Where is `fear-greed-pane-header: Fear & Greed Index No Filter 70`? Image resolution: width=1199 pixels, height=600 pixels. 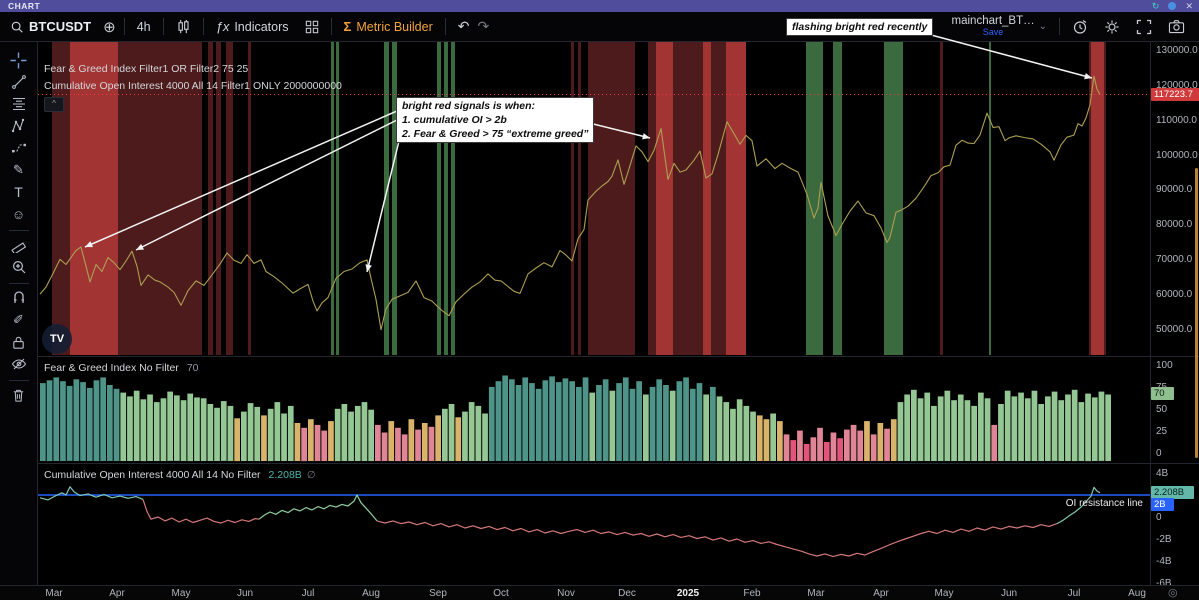 fear-greed-pane-header: Fear & Greed Index No Filter 70 is located at coordinates (121, 368).